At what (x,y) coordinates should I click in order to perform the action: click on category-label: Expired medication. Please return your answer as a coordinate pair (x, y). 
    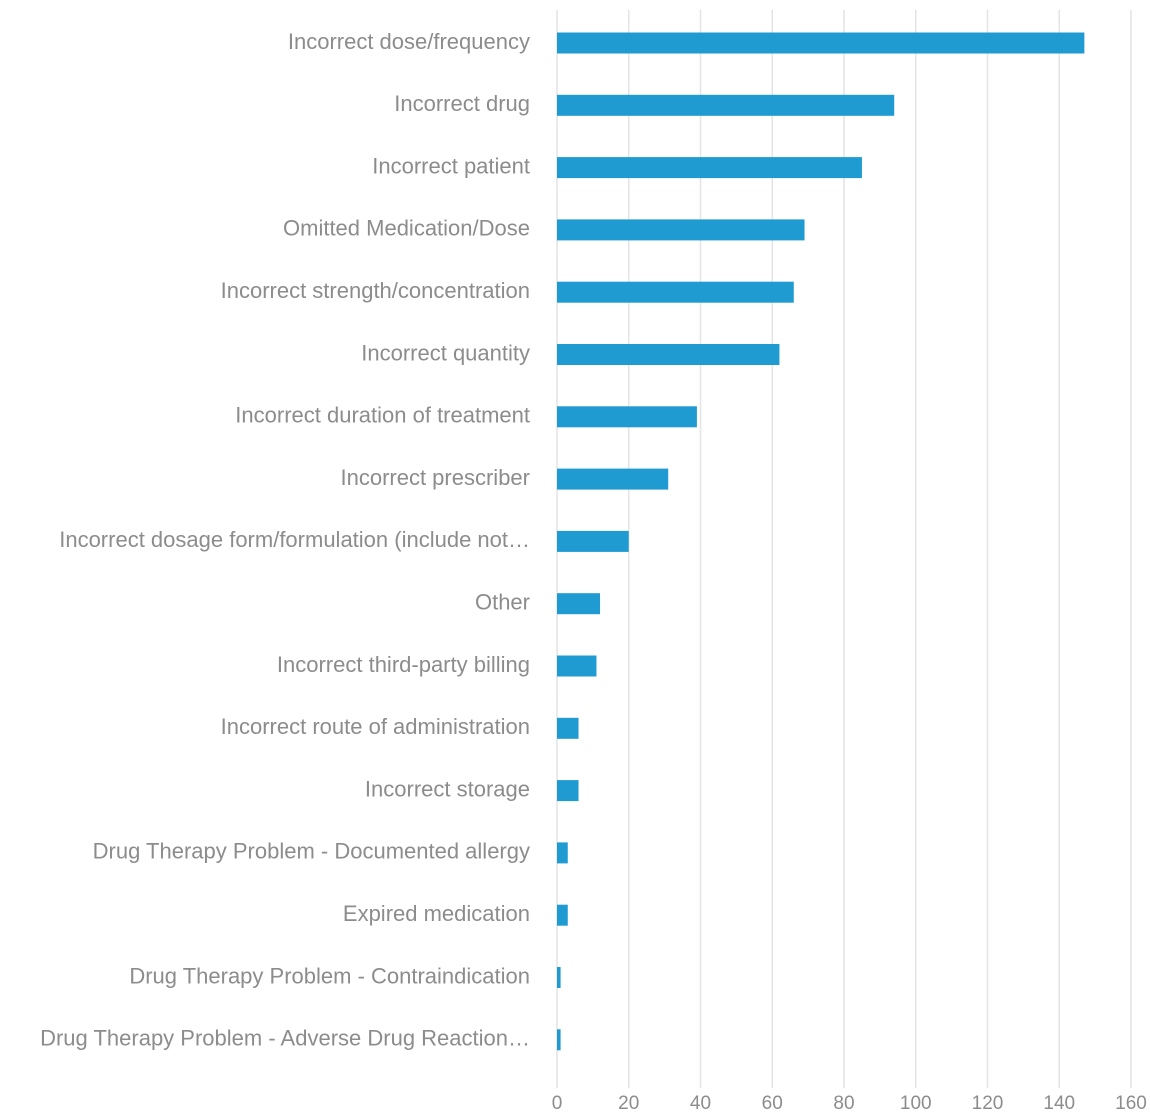
    Looking at the image, I should click on (436, 913).